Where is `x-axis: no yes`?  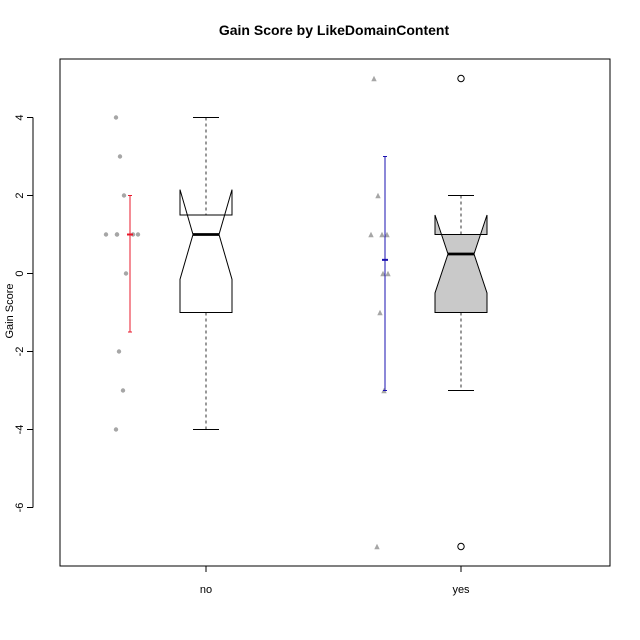
x-axis: no yes is located at coordinates (335, 580).